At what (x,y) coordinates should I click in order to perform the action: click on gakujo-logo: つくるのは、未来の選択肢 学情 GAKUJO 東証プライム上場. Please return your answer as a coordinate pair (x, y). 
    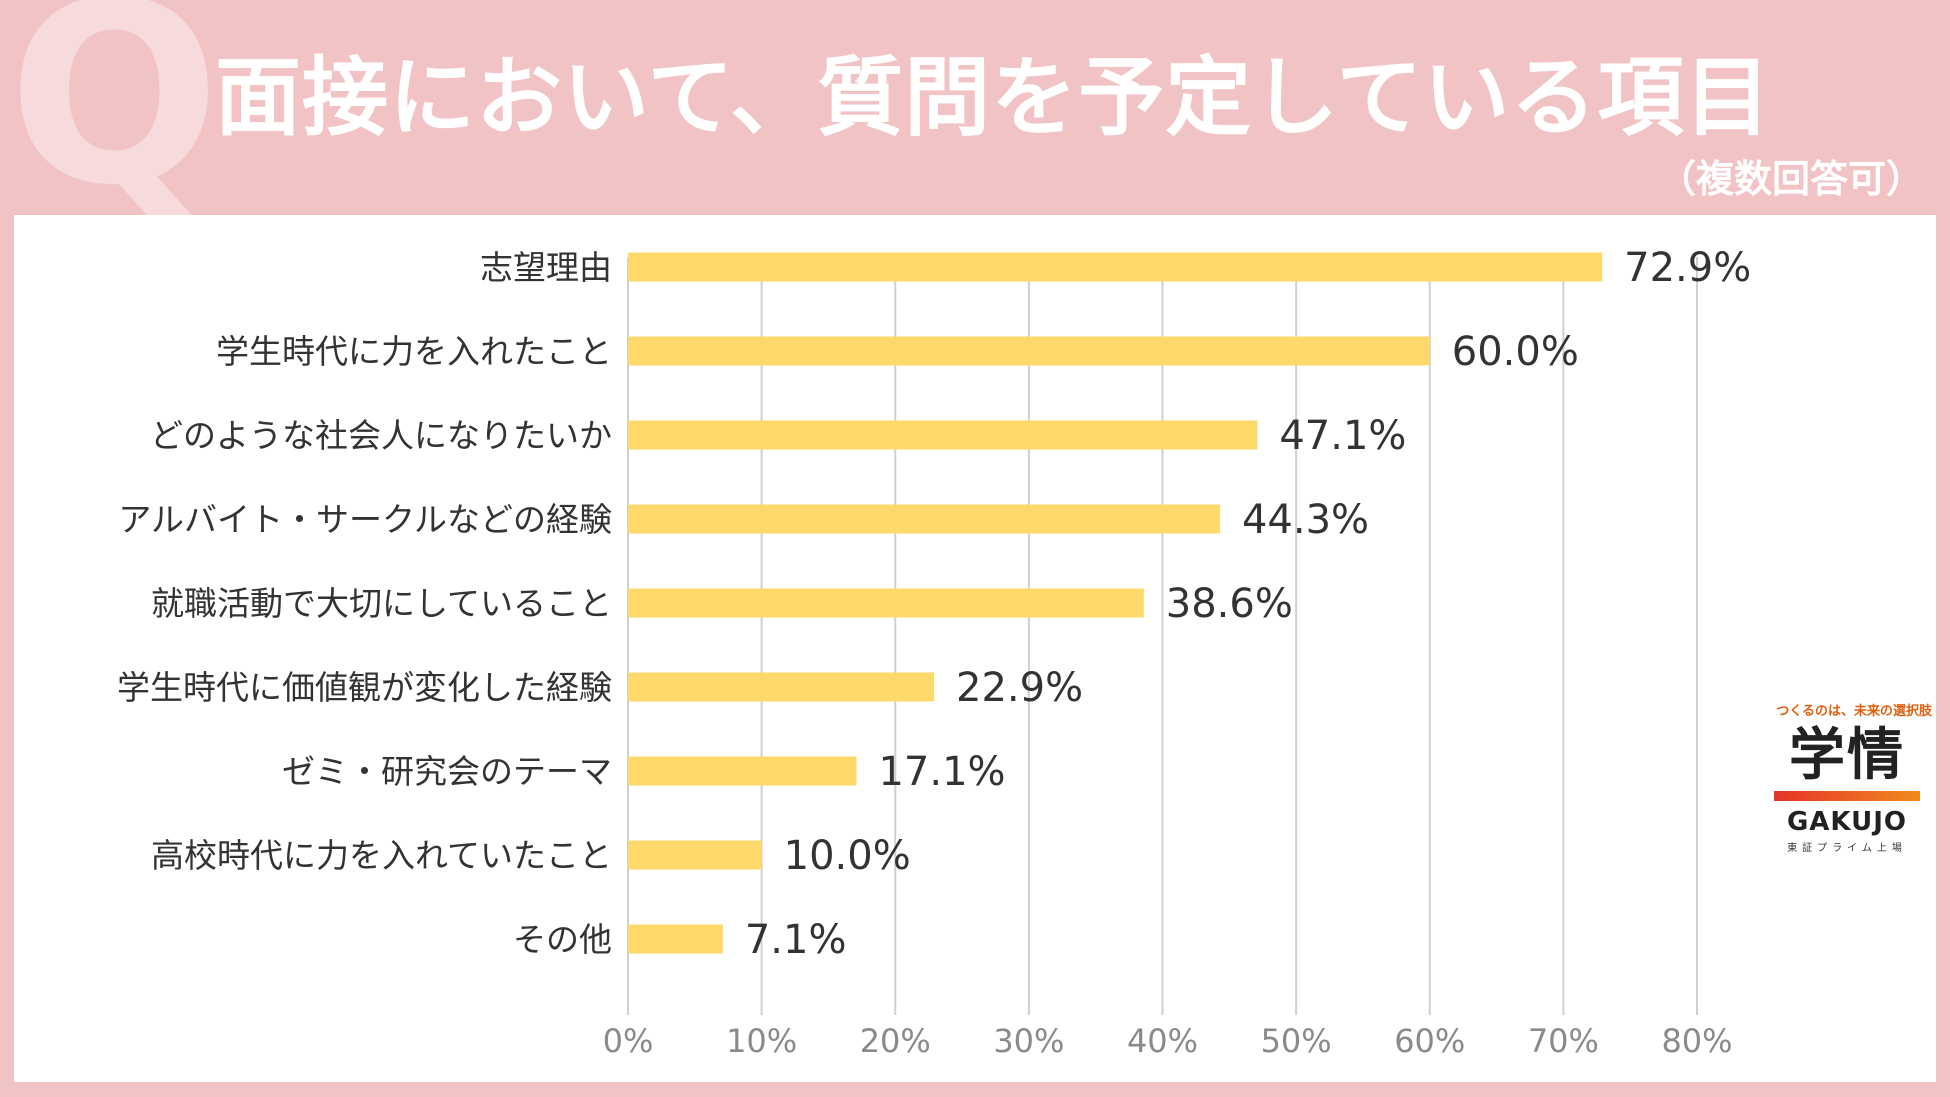
    Looking at the image, I should click on (1847, 777).